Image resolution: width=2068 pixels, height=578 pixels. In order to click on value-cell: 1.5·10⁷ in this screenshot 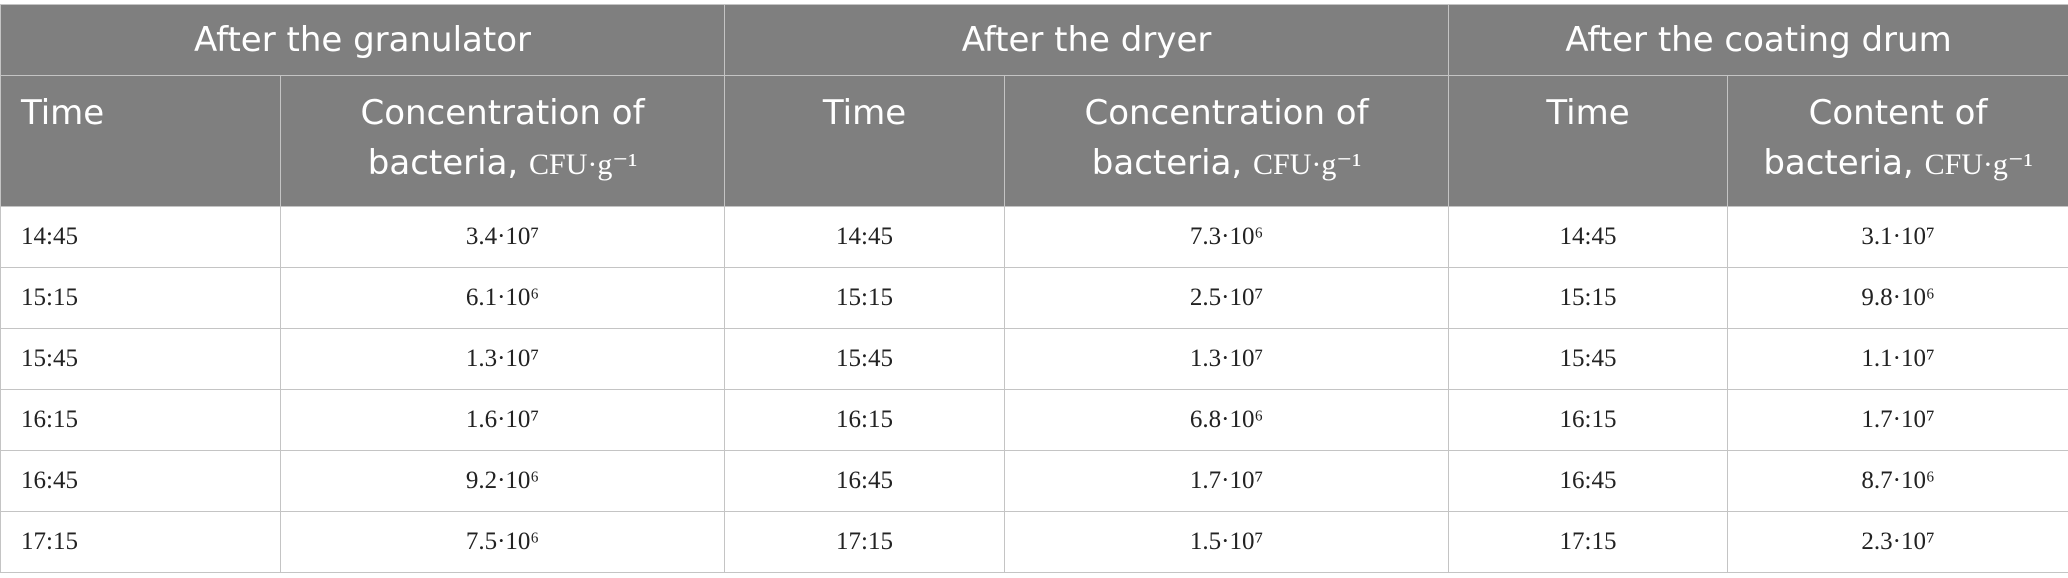, I will do `click(1227, 542)`.